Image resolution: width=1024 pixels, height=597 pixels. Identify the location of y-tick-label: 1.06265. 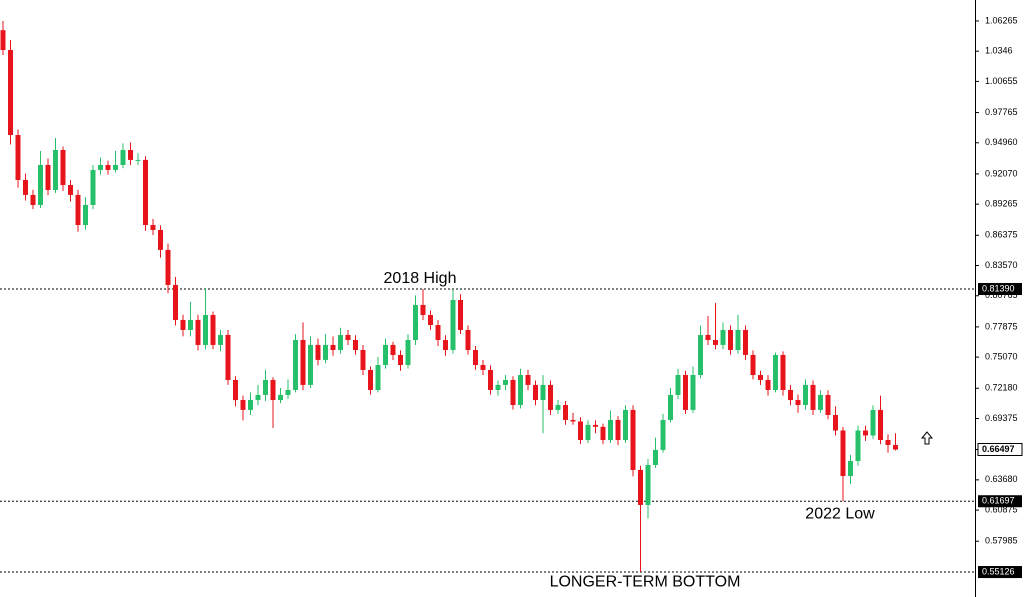
(1001, 20).